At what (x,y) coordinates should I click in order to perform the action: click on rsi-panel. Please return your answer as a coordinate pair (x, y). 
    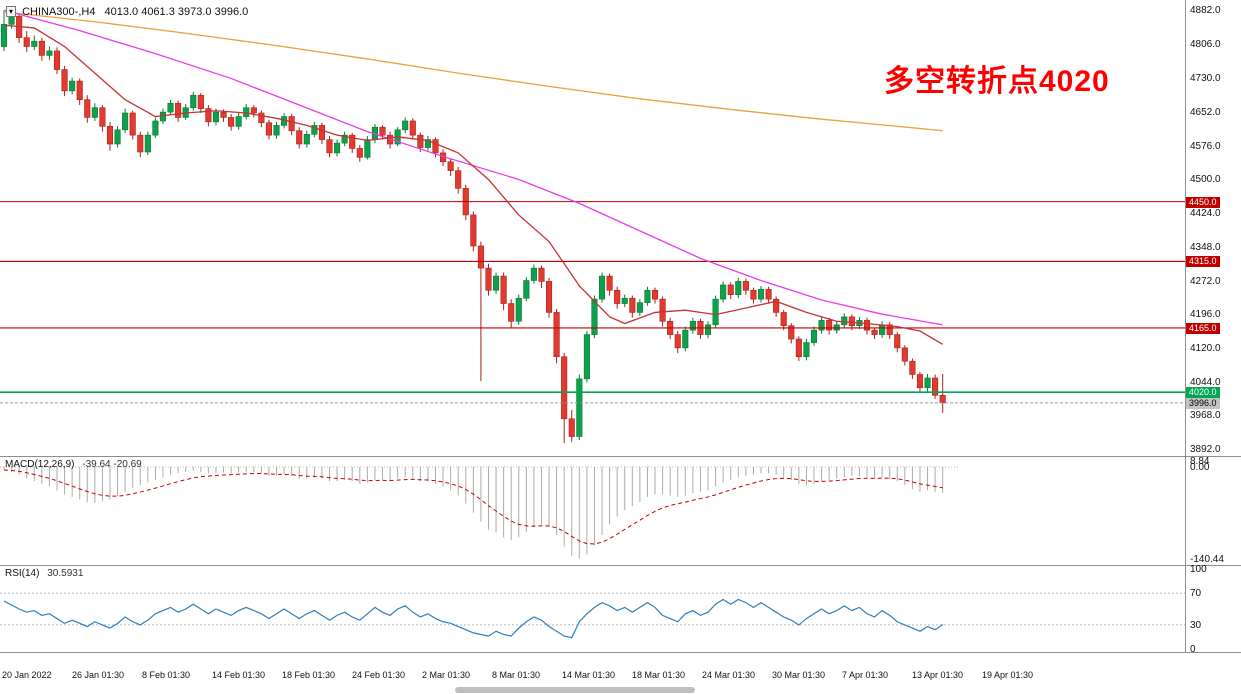
    Looking at the image, I should click on (592, 609).